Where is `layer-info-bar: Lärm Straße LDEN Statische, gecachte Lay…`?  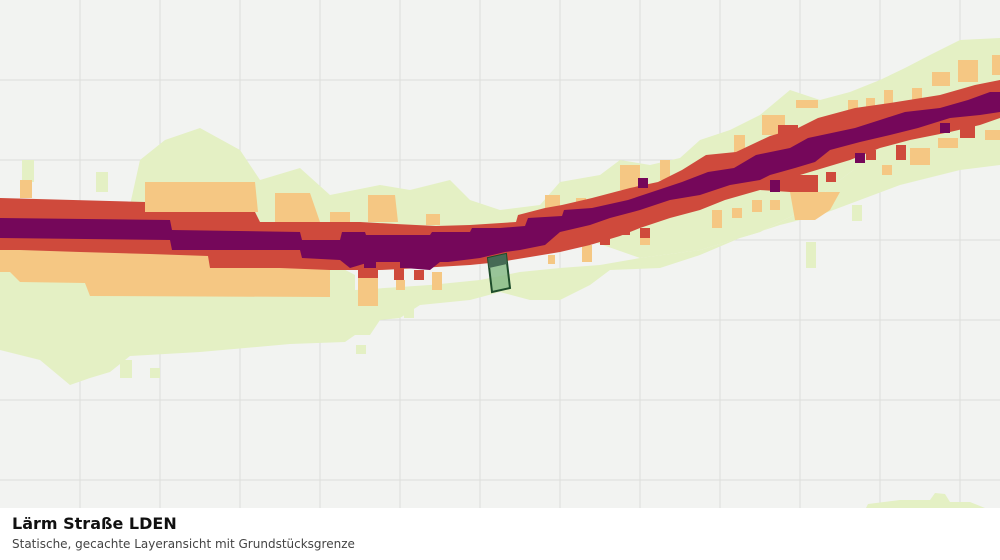 layer-info-bar: Lärm Straße LDEN Statische, gecachte Lay… is located at coordinates (500, 534).